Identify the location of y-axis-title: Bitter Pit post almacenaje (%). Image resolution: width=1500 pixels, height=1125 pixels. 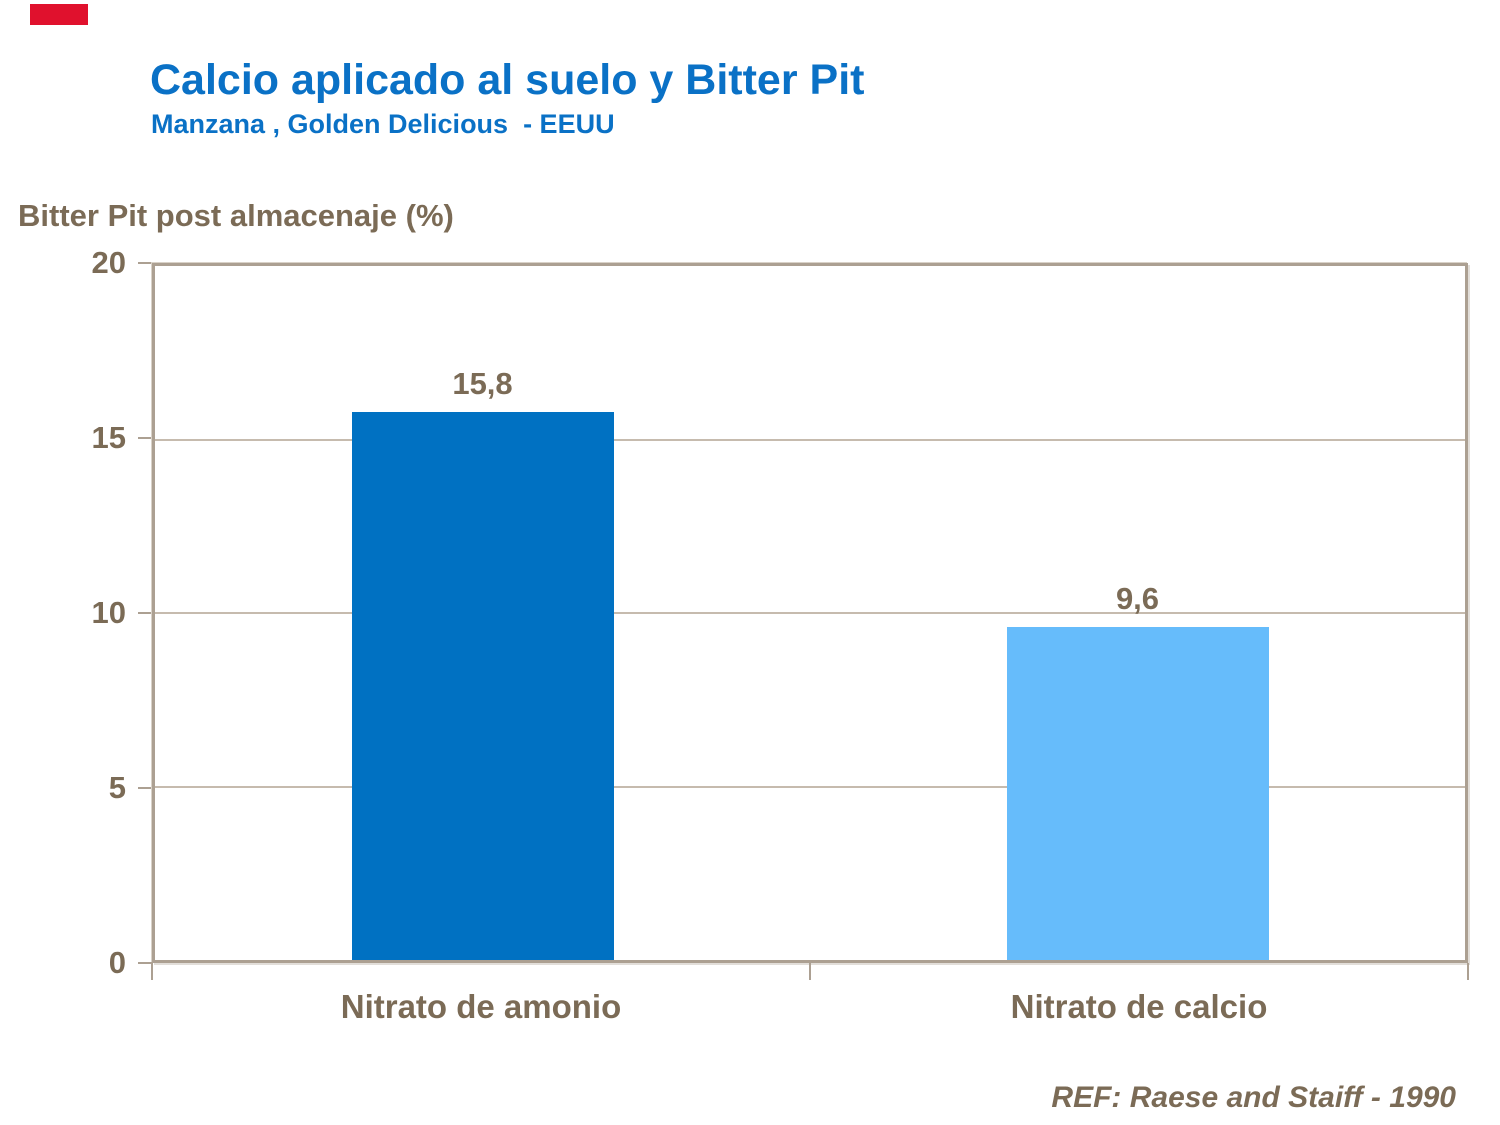
(236, 215).